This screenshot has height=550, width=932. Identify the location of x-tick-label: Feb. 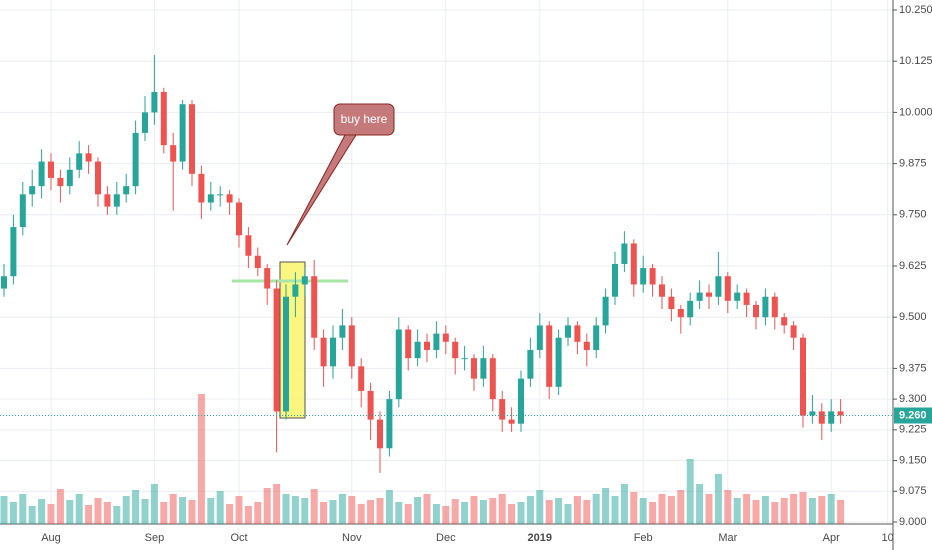
(643, 538).